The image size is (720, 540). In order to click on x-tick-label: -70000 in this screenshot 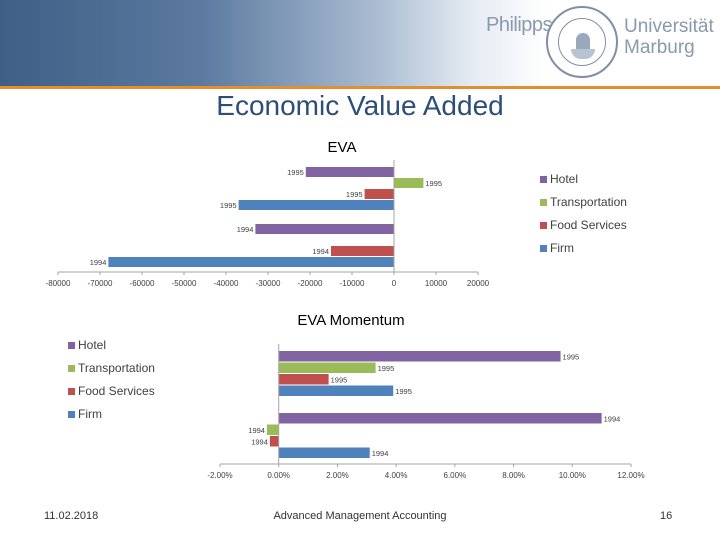, I will do `click(100, 283)`.